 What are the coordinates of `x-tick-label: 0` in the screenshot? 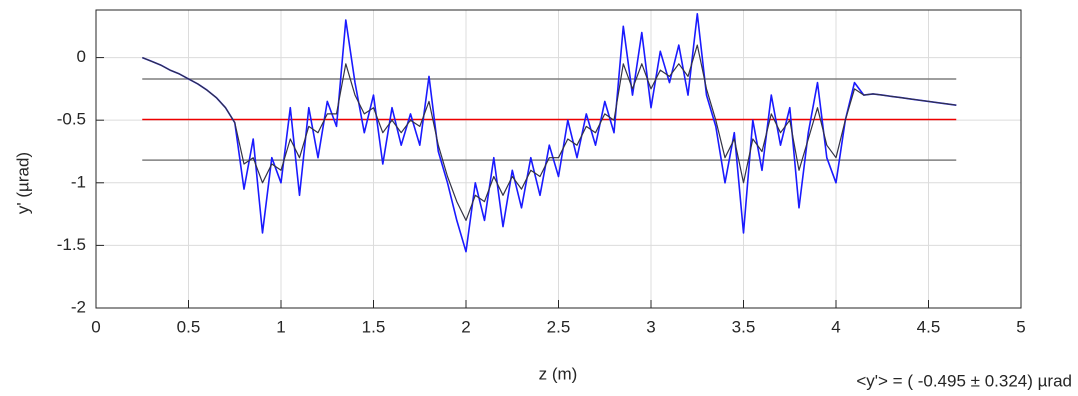 It's located at (95, 326).